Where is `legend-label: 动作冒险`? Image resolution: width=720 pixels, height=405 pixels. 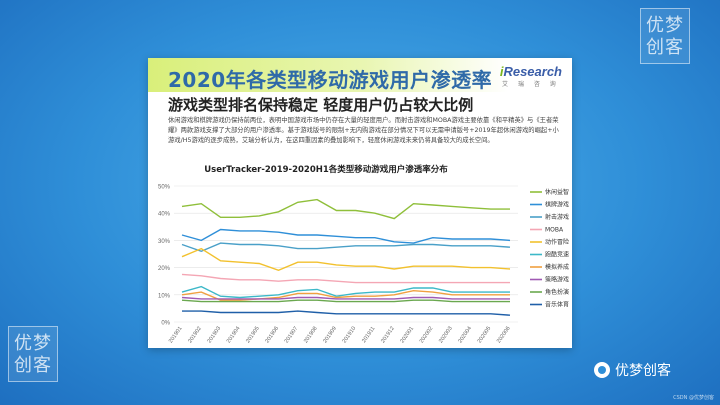
legend-label: 动作冒险 is located at coordinates (557, 242).